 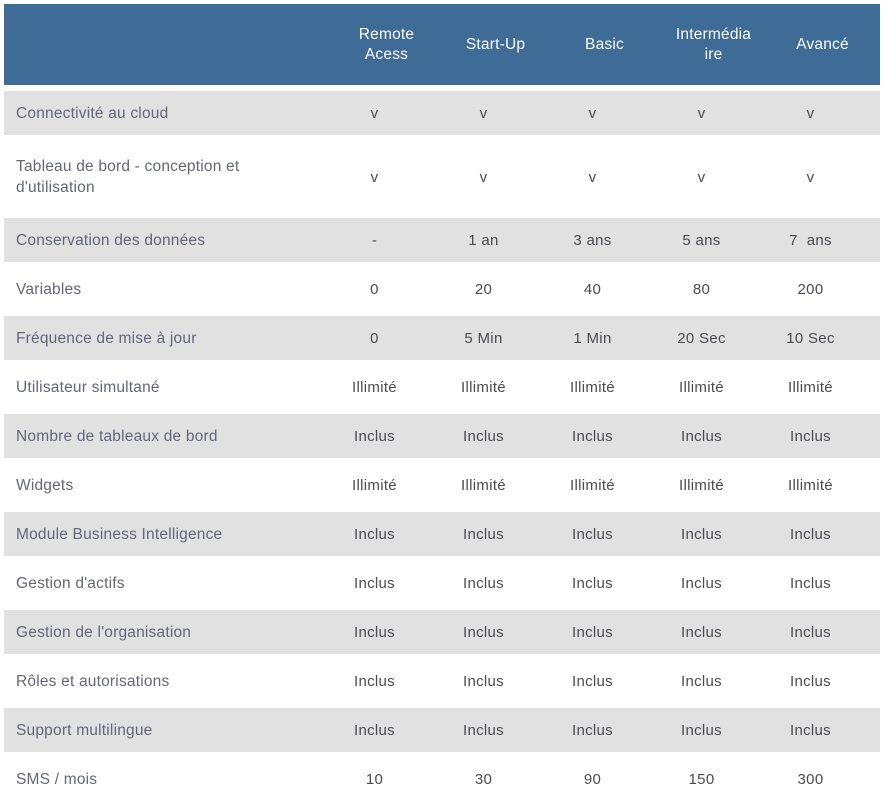 I want to click on column-header: Start-Up, so click(x=495, y=45).